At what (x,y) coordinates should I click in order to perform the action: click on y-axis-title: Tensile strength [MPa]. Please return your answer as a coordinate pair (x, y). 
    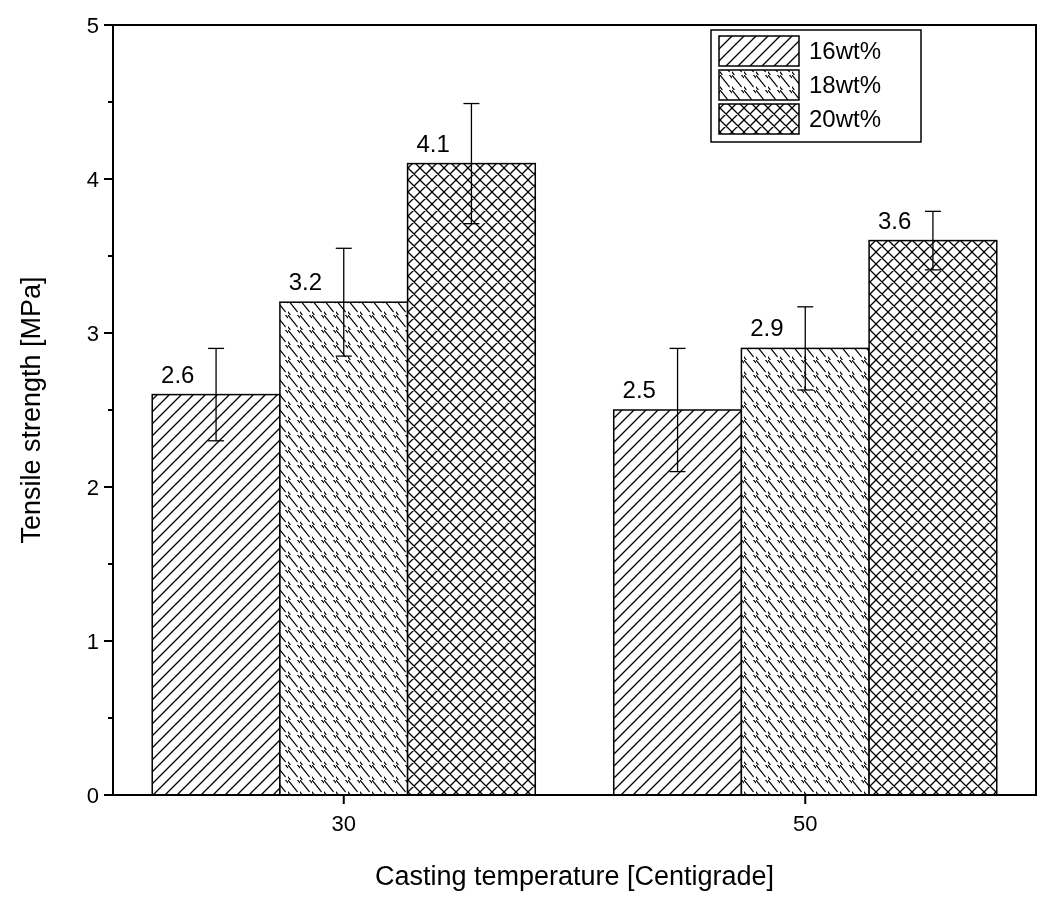
    Looking at the image, I should click on (31, 410).